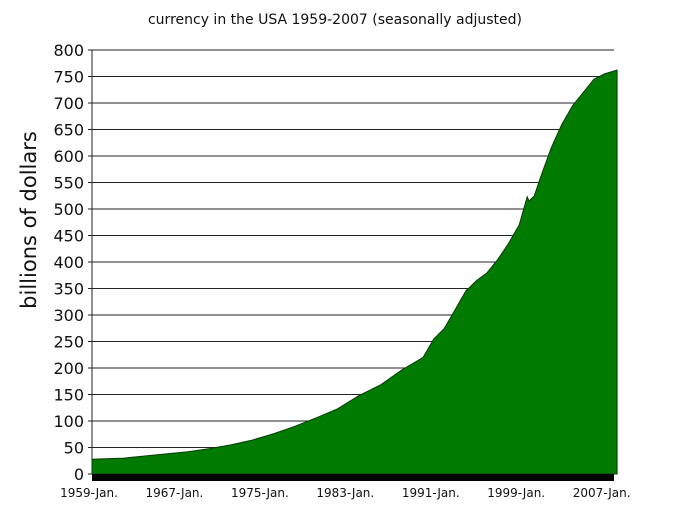  Describe the element at coordinates (68, 103) in the screenshot. I see `y-tick-label: 700` at that location.